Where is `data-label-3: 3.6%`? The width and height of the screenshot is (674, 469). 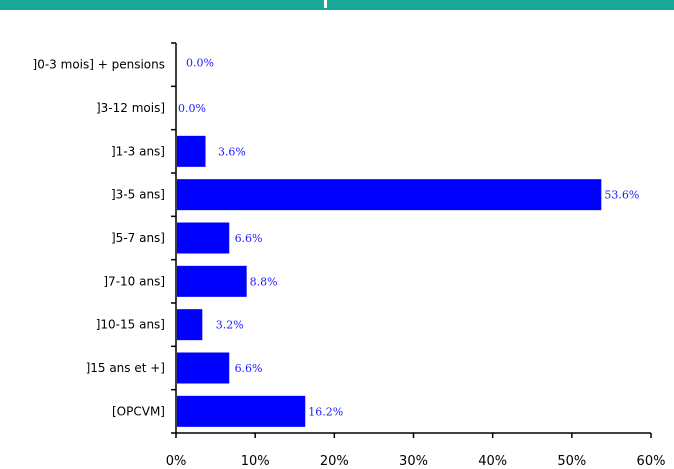 data-label-3: 3.6% is located at coordinates (232, 151).